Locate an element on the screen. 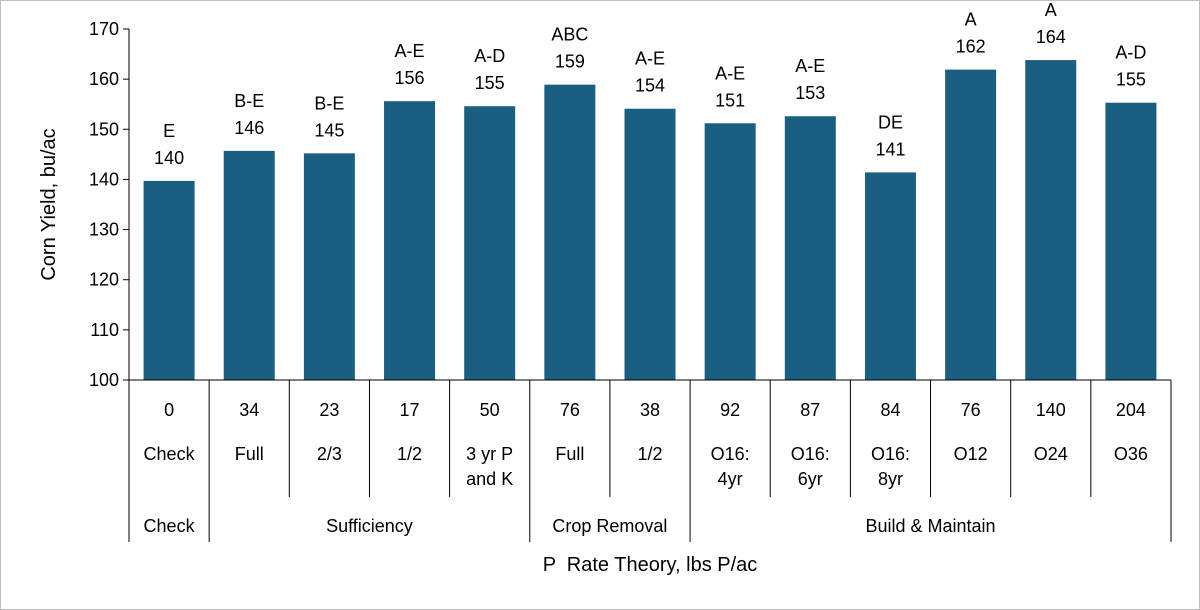 Image resolution: width=1200 pixels, height=610 pixels. y-tick-label: 110 is located at coordinates (104, 330).